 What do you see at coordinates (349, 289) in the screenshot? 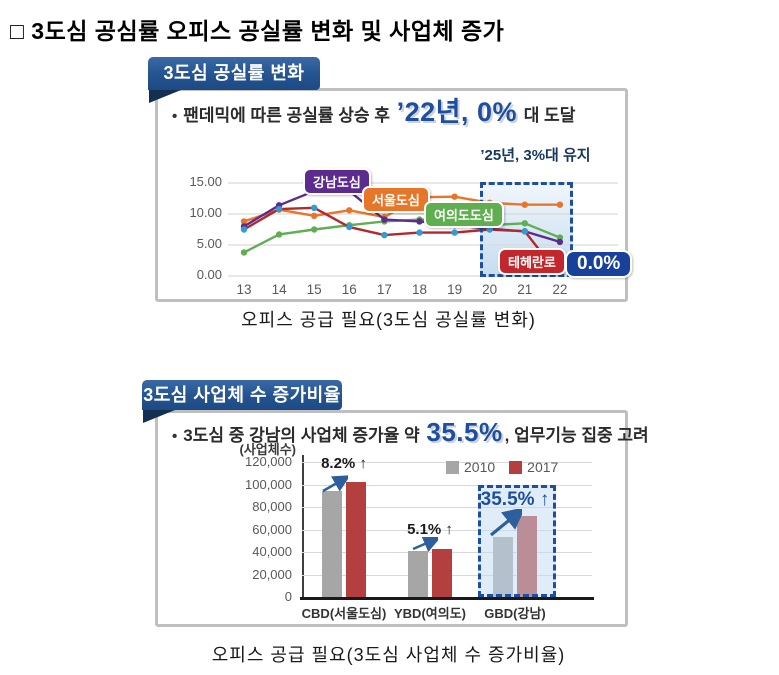
I see `x-tick-label: 16` at bounding box center [349, 289].